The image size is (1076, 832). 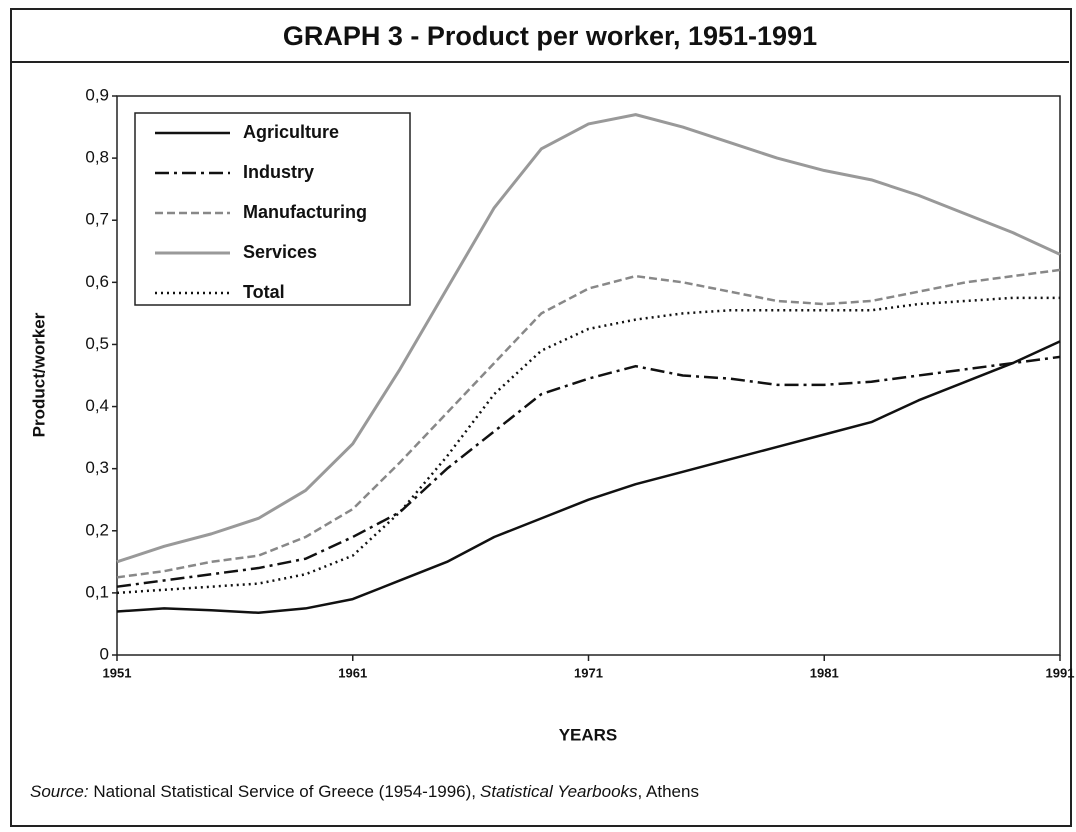 I want to click on y-tick-label: 0,5, so click(x=97, y=343).